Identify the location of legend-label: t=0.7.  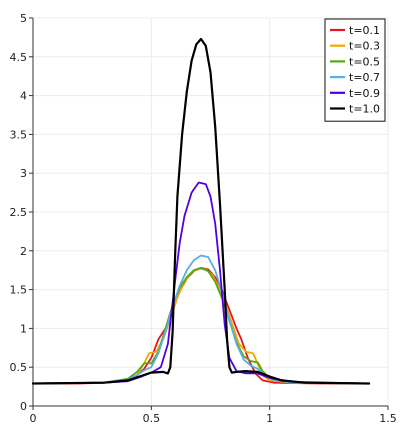
(364, 77).